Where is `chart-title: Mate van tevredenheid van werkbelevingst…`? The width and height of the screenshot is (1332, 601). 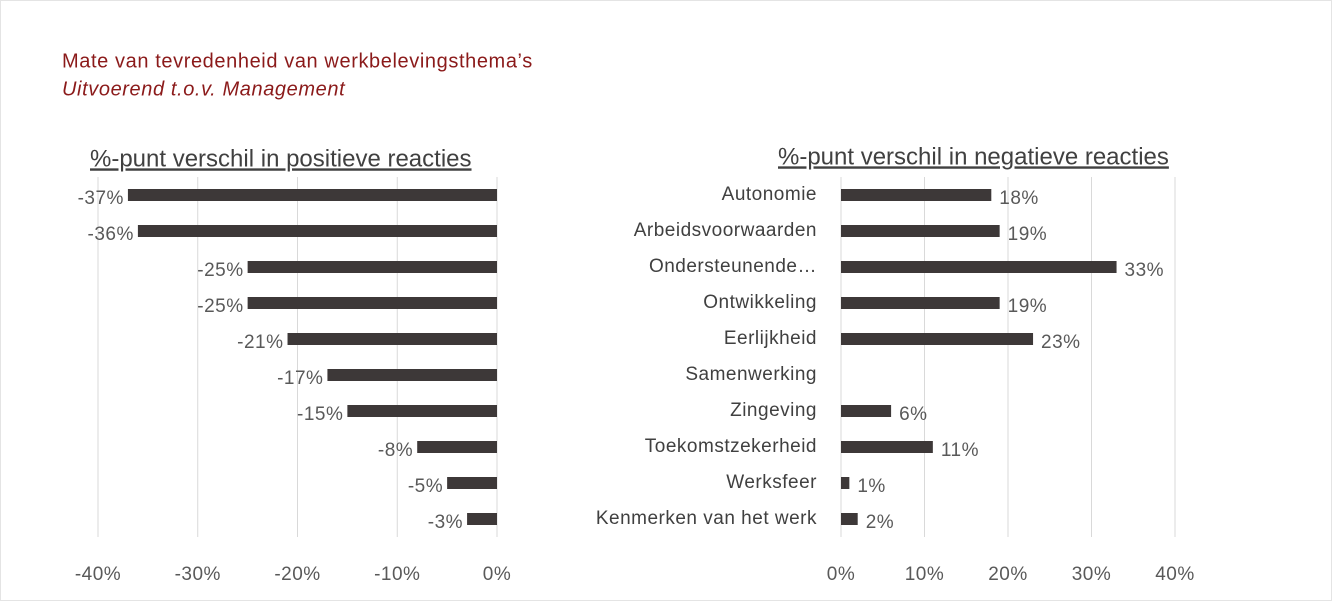
chart-title: Mate van tevredenheid van werkbelevingst… is located at coordinates (297, 61).